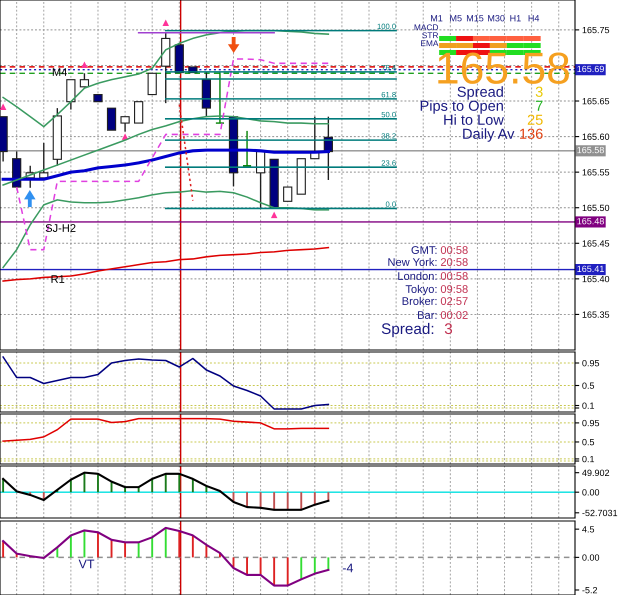  I want to click on y-tick-label: 165.40, so click(596, 279).